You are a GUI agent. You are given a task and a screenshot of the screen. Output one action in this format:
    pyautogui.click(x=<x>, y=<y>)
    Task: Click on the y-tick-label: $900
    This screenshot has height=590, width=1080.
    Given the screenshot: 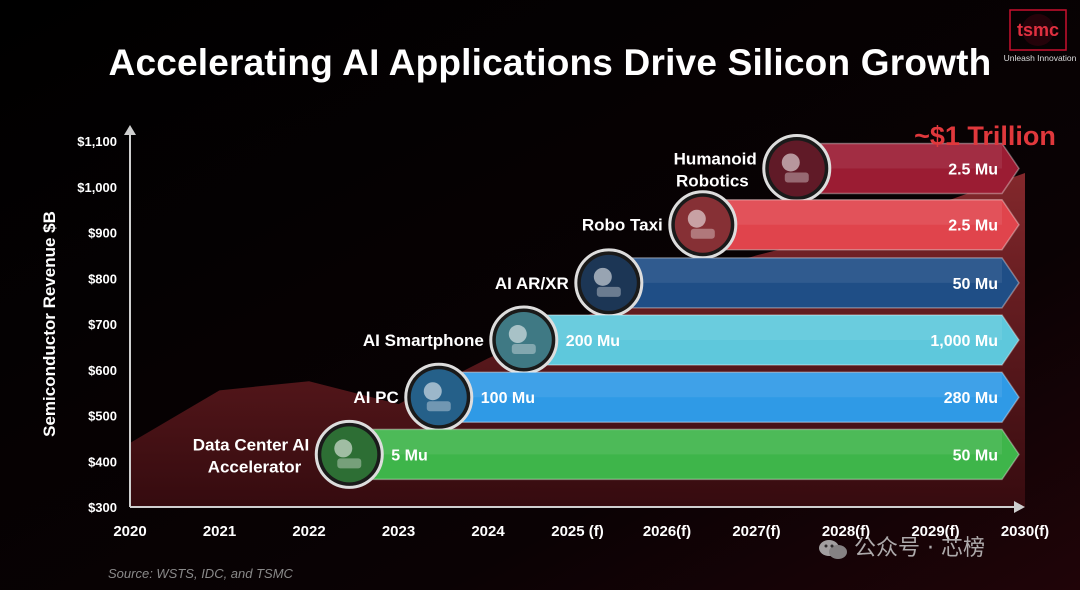 What is the action you would take?
    pyautogui.click(x=102, y=233)
    